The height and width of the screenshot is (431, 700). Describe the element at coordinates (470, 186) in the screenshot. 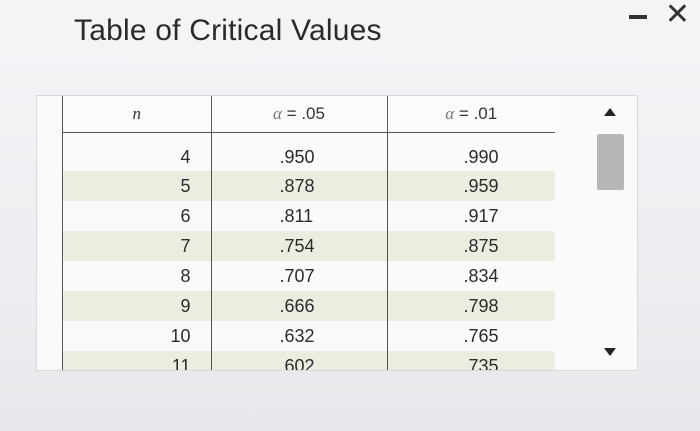

I see `cell-alpha-01: .959` at that location.